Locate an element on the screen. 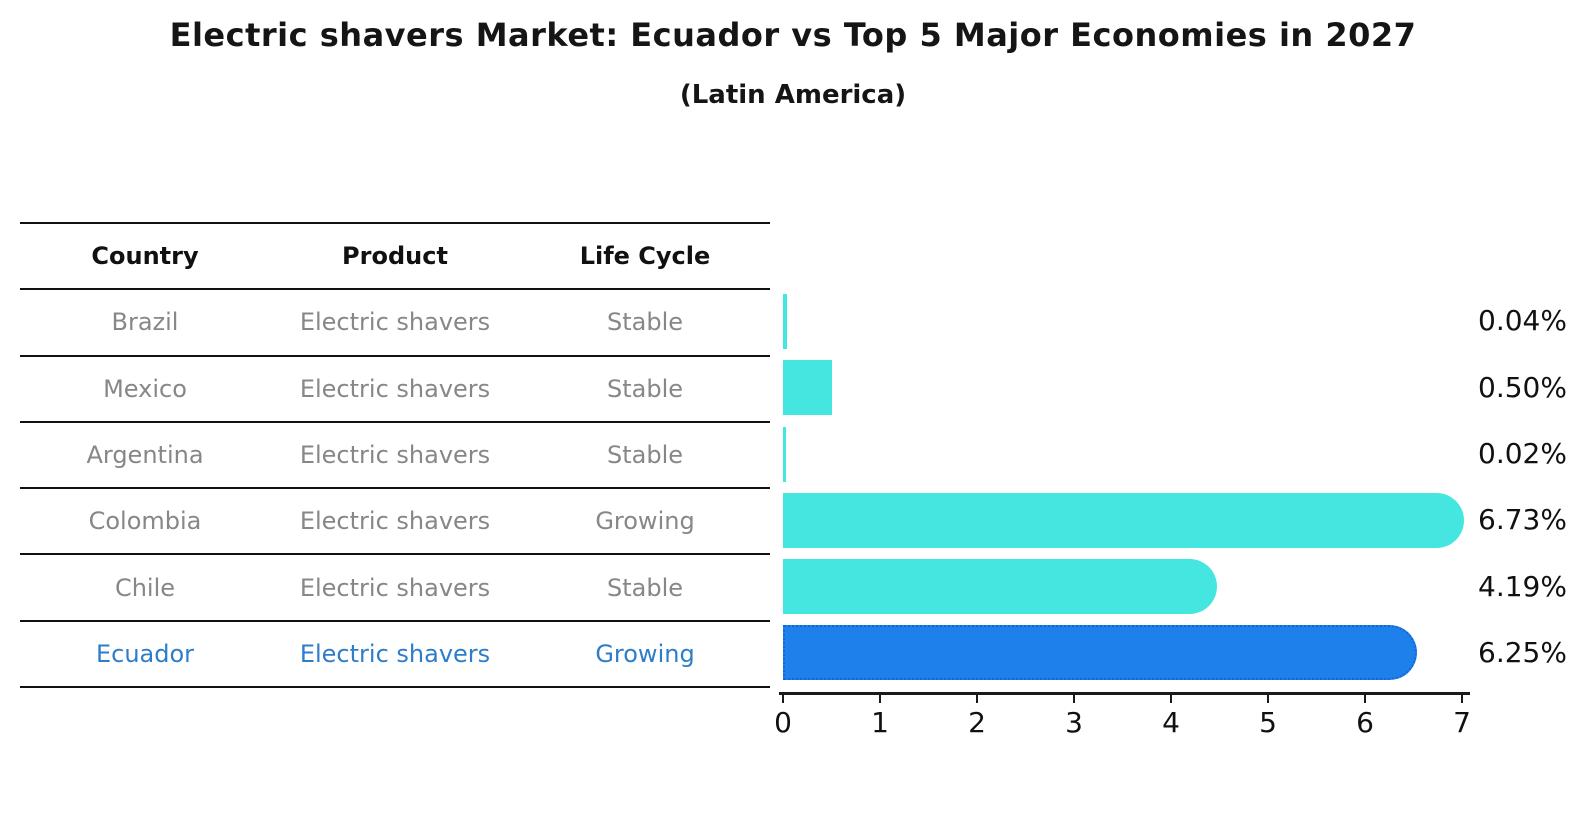 The width and height of the screenshot is (1586, 823). header-country: Country is located at coordinates (145, 256).